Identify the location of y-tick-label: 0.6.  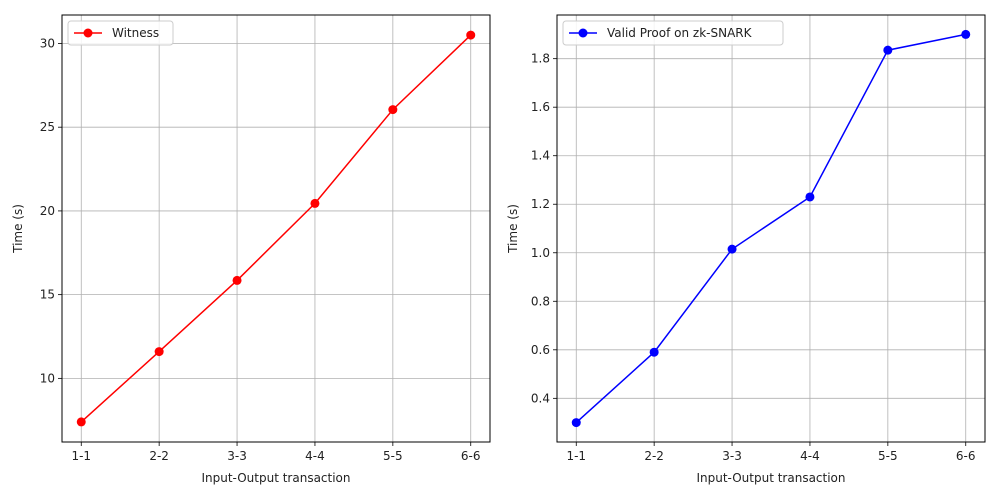
(540, 350).